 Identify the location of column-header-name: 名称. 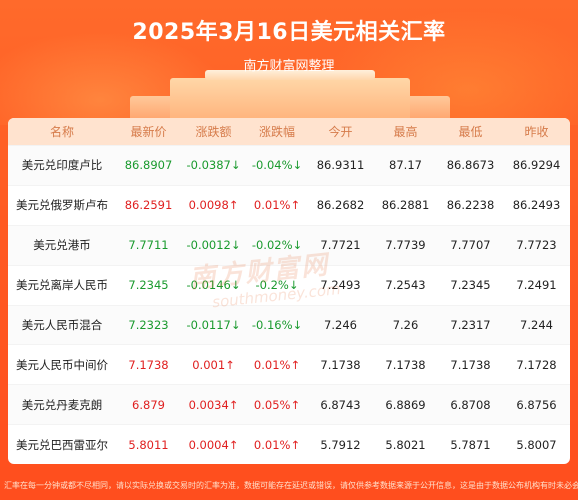
(61, 132).